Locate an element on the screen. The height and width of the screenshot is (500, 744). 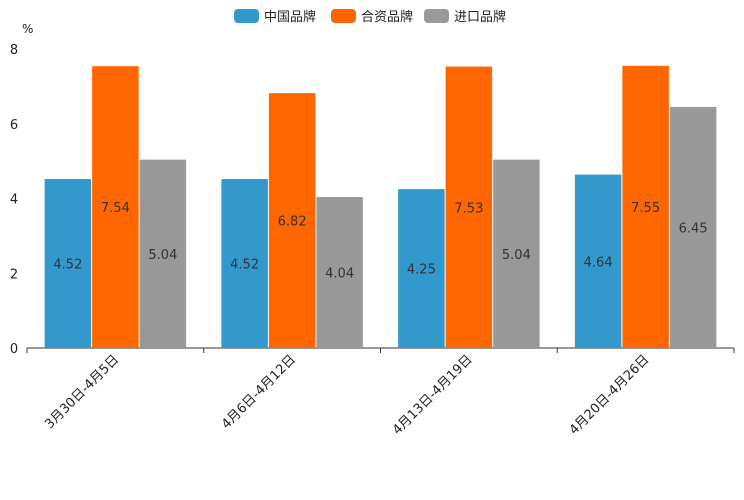
legend-item: 合资品牌 is located at coordinates (372, 17).